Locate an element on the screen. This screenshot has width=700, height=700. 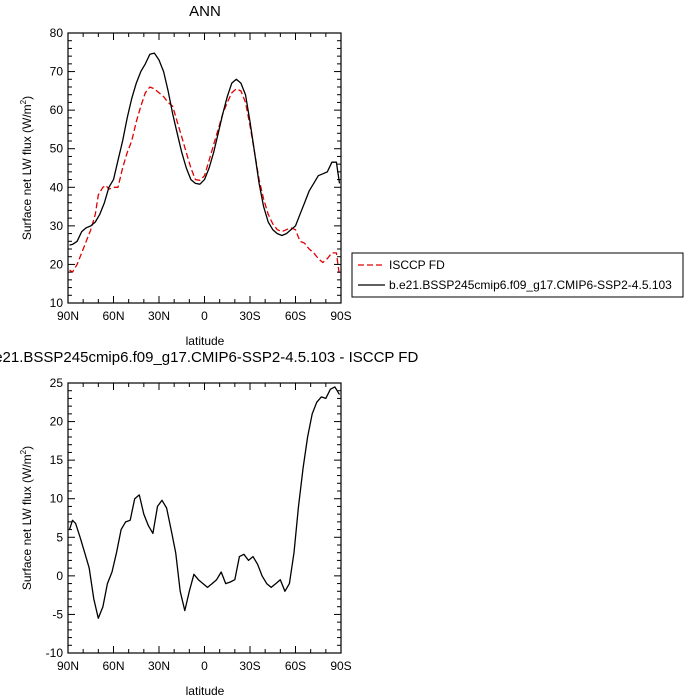
y-tick-label: 5 is located at coordinates (59, 537).